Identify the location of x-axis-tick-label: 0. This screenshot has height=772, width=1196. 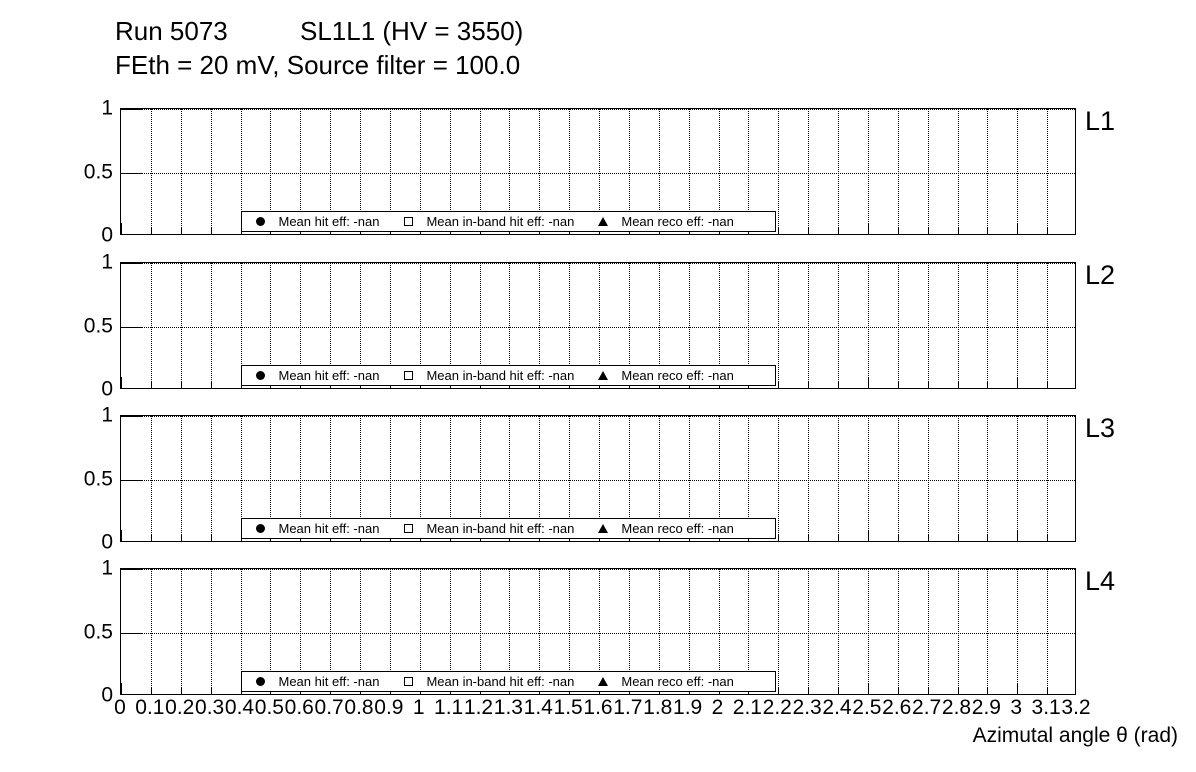
(120, 707).